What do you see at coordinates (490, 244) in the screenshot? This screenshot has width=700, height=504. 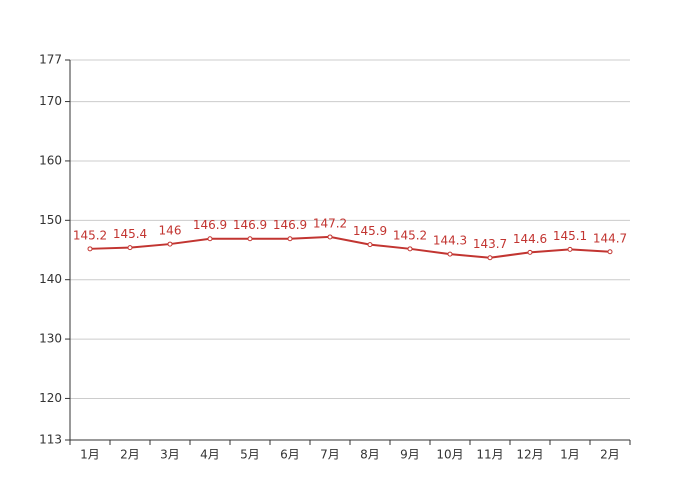 I see `data-label: 143.7` at bounding box center [490, 244].